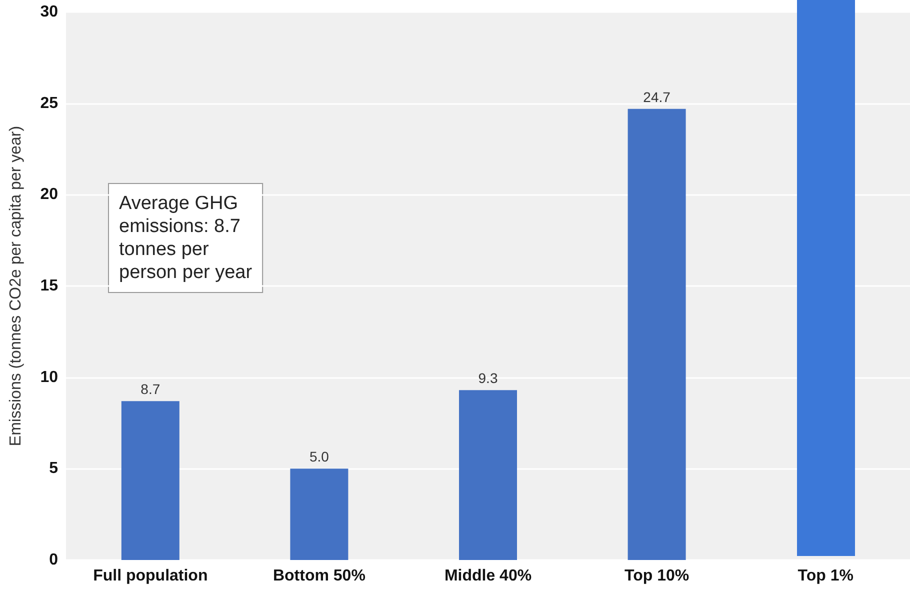 Image resolution: width=910 pixels, height=595 pixels. What do you see at coordinates (150, 389) in the screenshot?
I see `data-label: 8.7` at bounding box center [150, 389].